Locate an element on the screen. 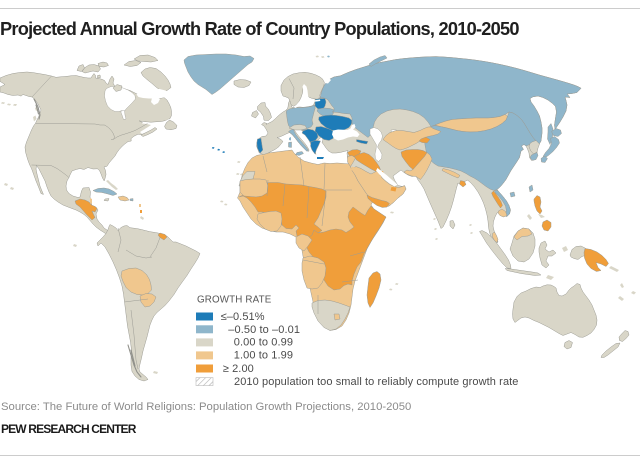 Image resolution: width=640 pixels, height=460 pixels. svg-text: –0.50 to –0.01 is located at coordinates (264, 330).